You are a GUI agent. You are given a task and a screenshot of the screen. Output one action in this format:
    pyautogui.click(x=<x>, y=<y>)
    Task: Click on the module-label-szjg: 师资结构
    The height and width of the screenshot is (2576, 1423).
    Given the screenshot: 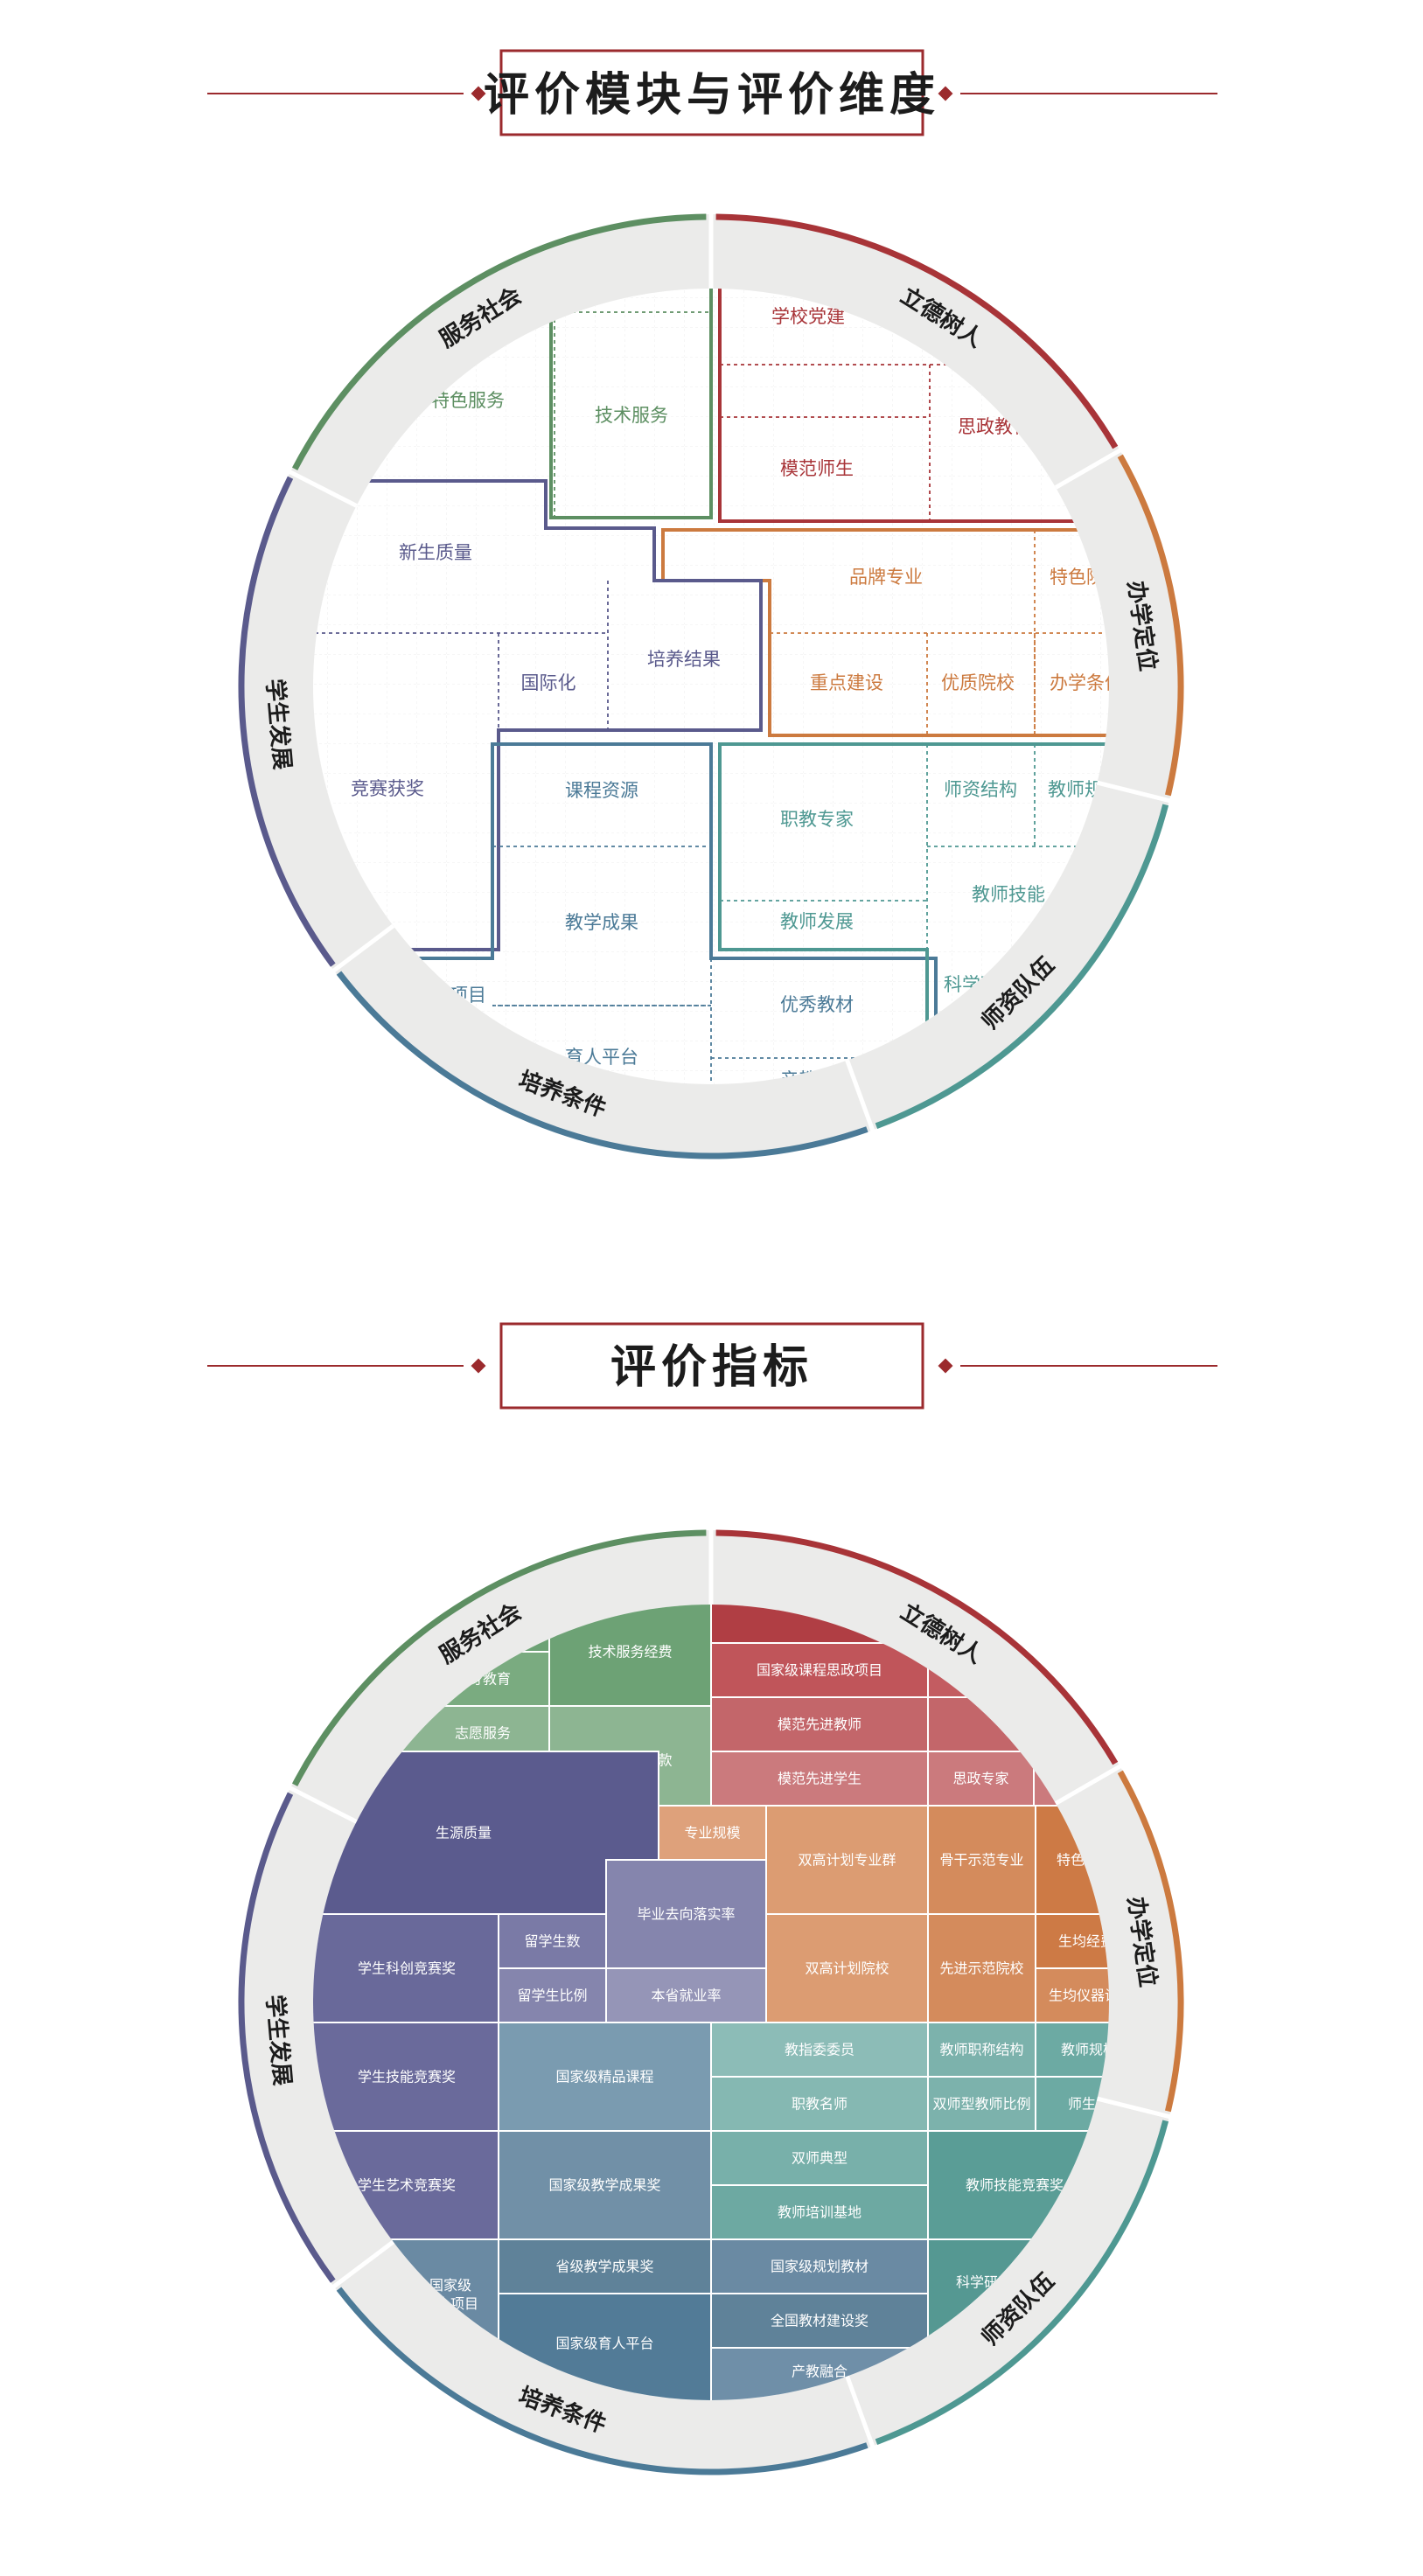 What is the action you would take?
    pyautogui.click(x=981, y=789)
    